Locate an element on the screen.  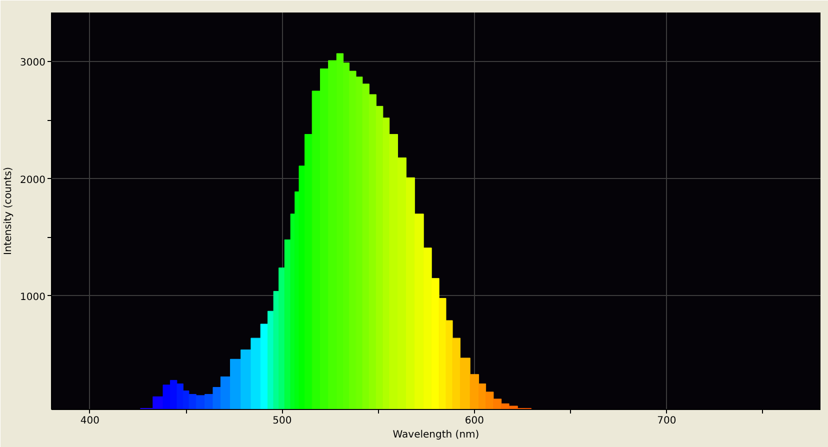
x-tick-label: 600 is located at coordinates (474, 421).